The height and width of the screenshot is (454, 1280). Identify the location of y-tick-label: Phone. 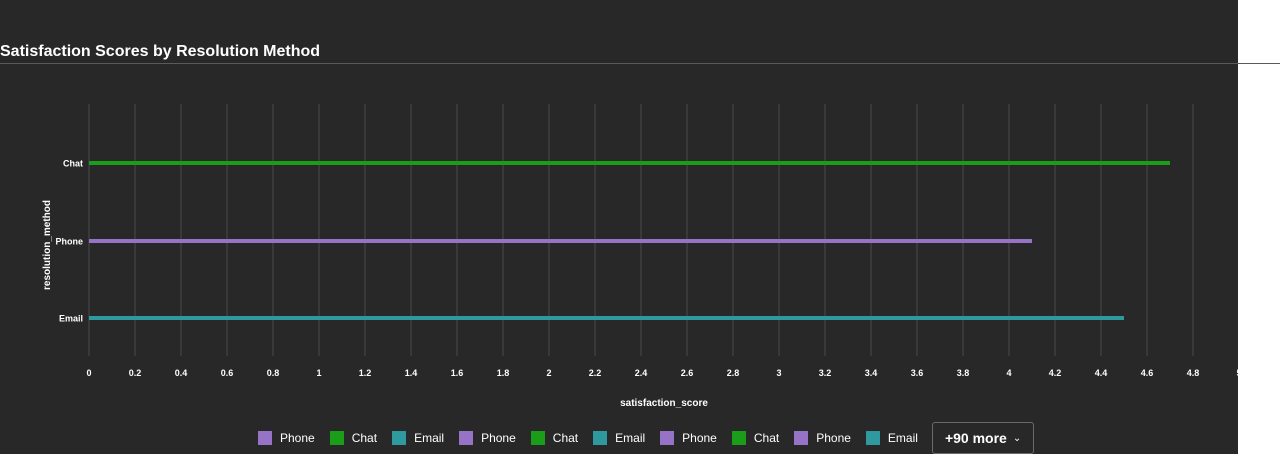
(69, 242).